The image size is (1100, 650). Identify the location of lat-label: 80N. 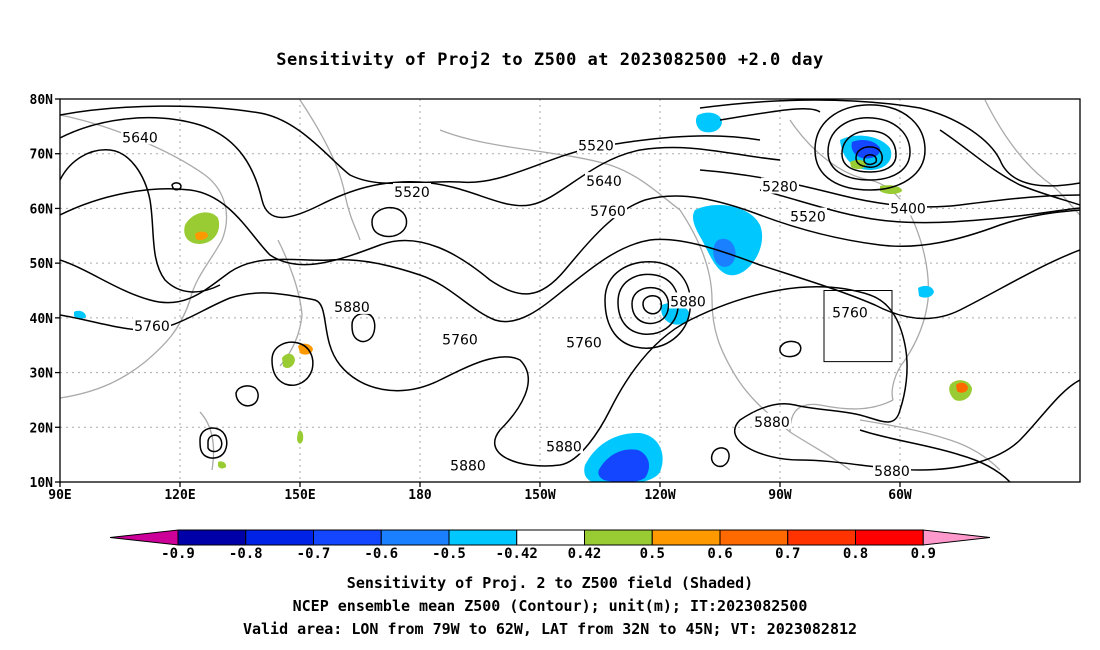
(42, 100).